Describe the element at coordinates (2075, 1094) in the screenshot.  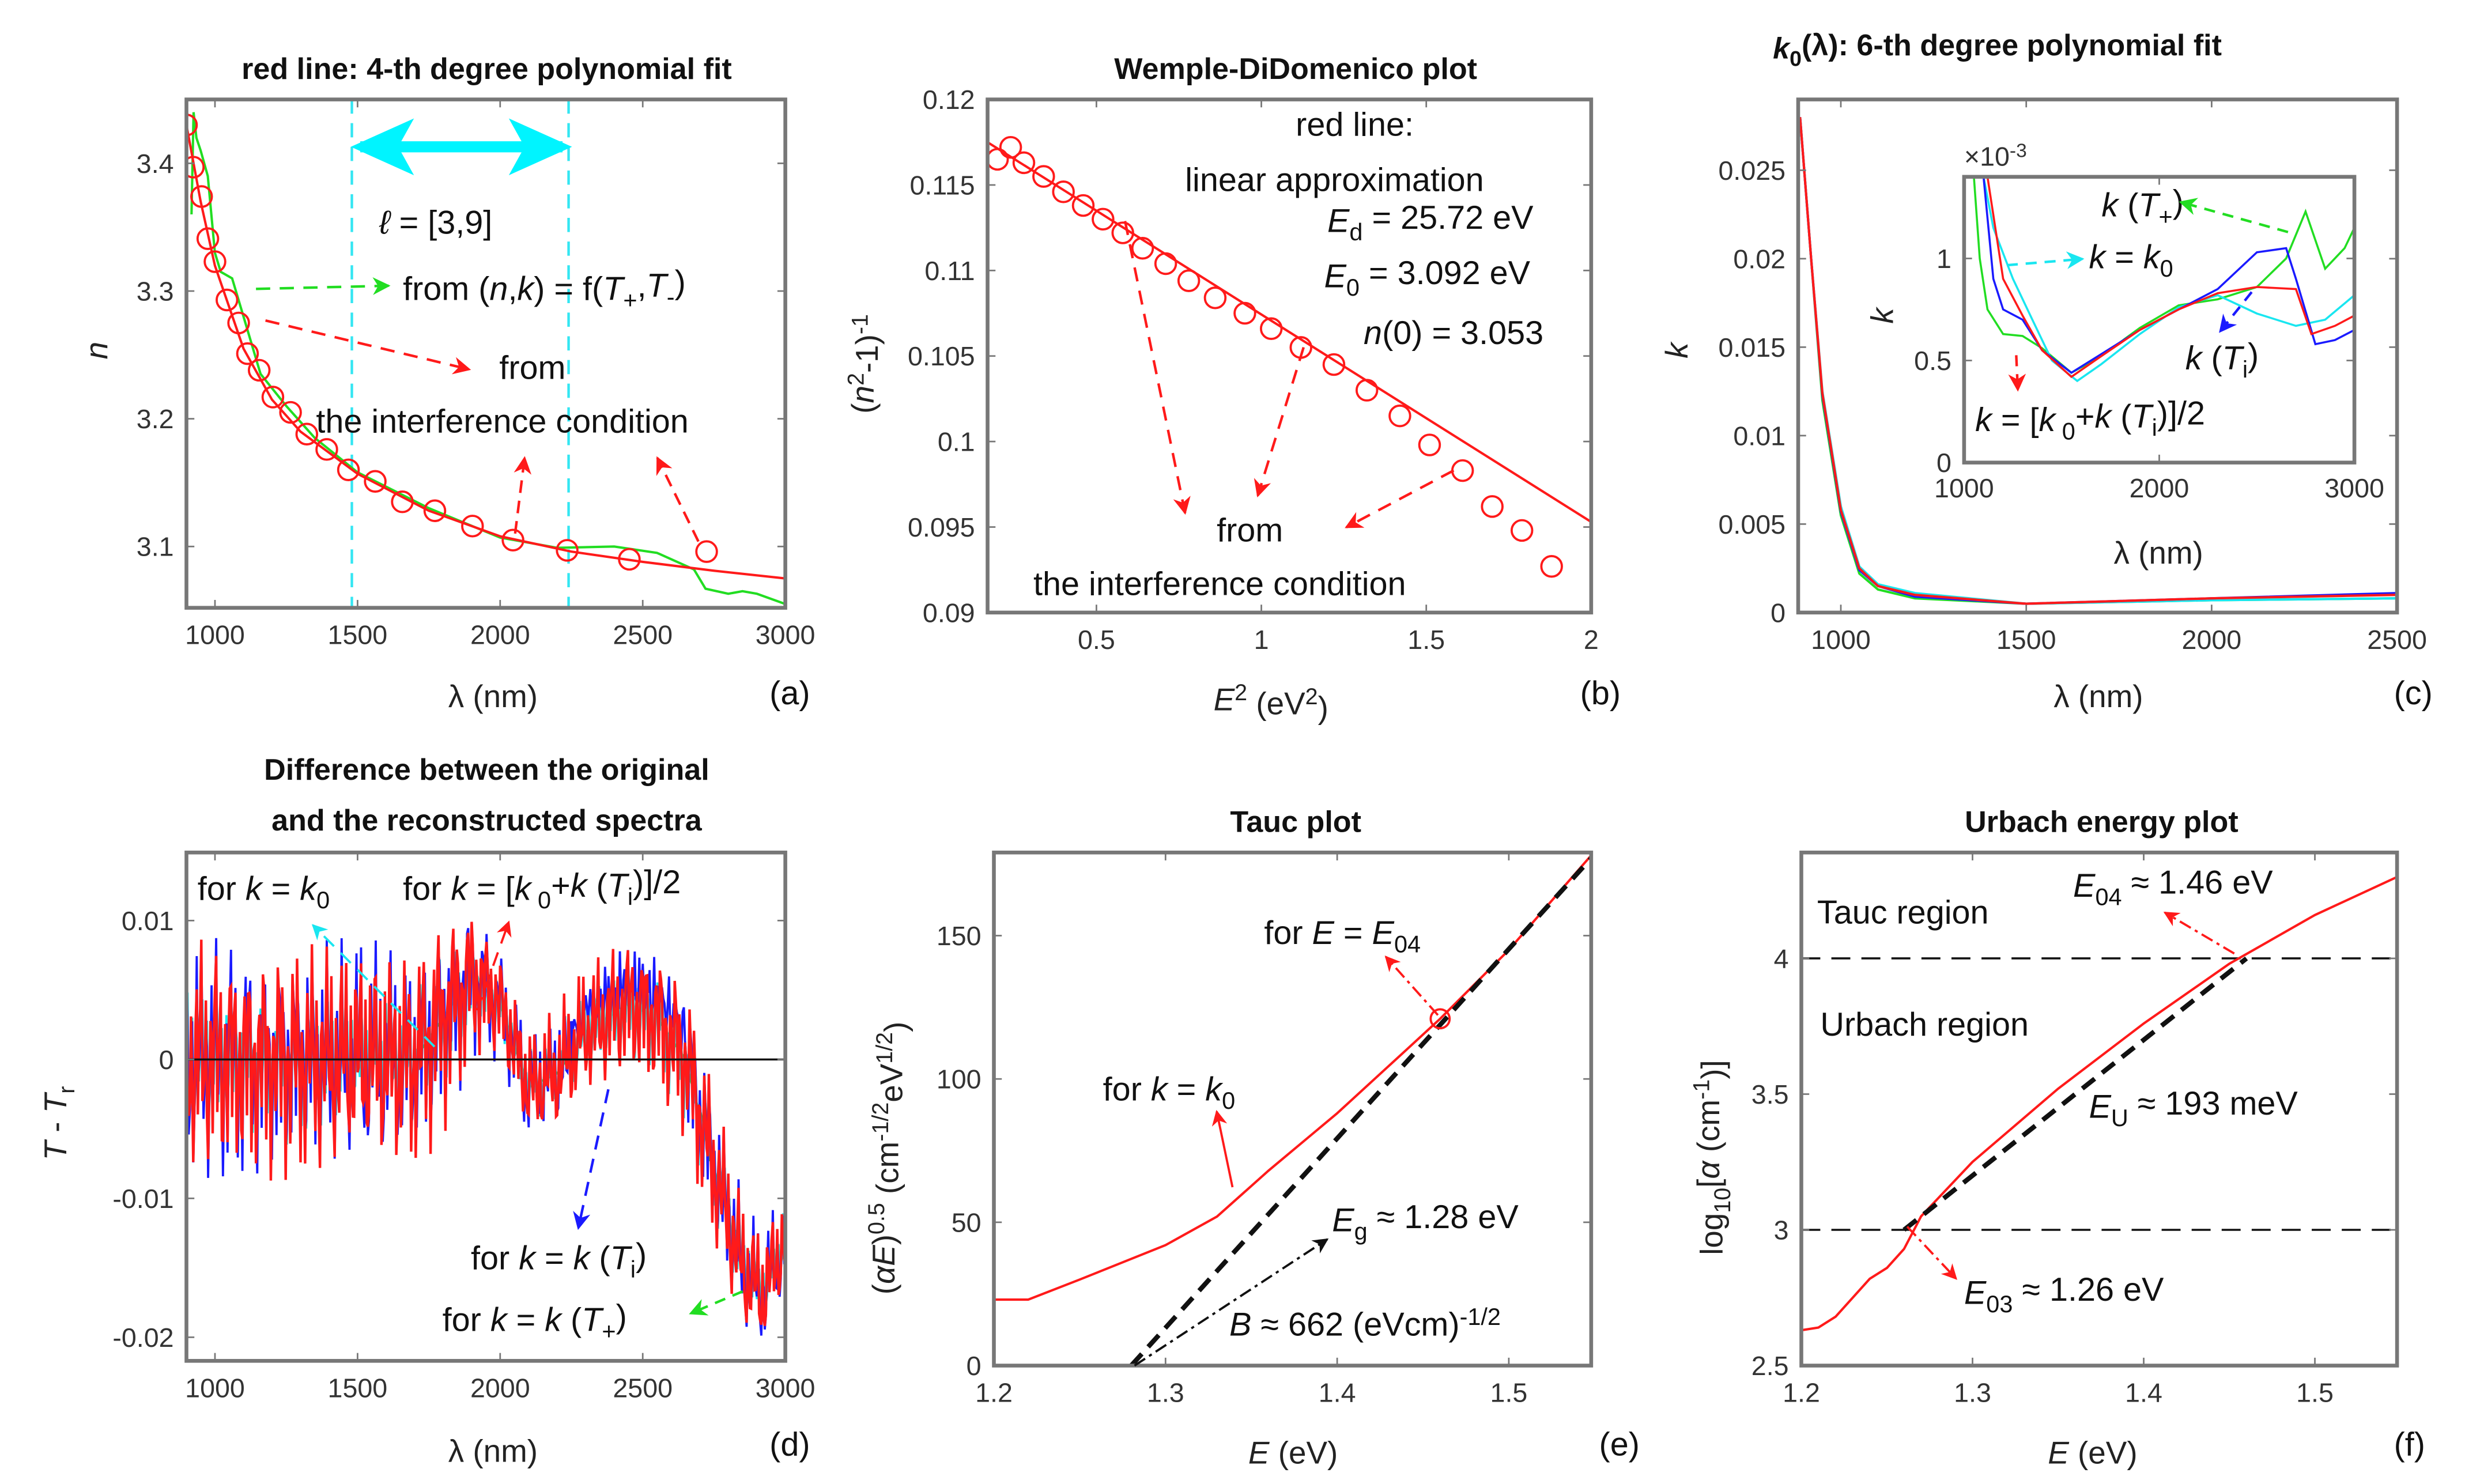
I see `urbach-linear-fit` at that location.